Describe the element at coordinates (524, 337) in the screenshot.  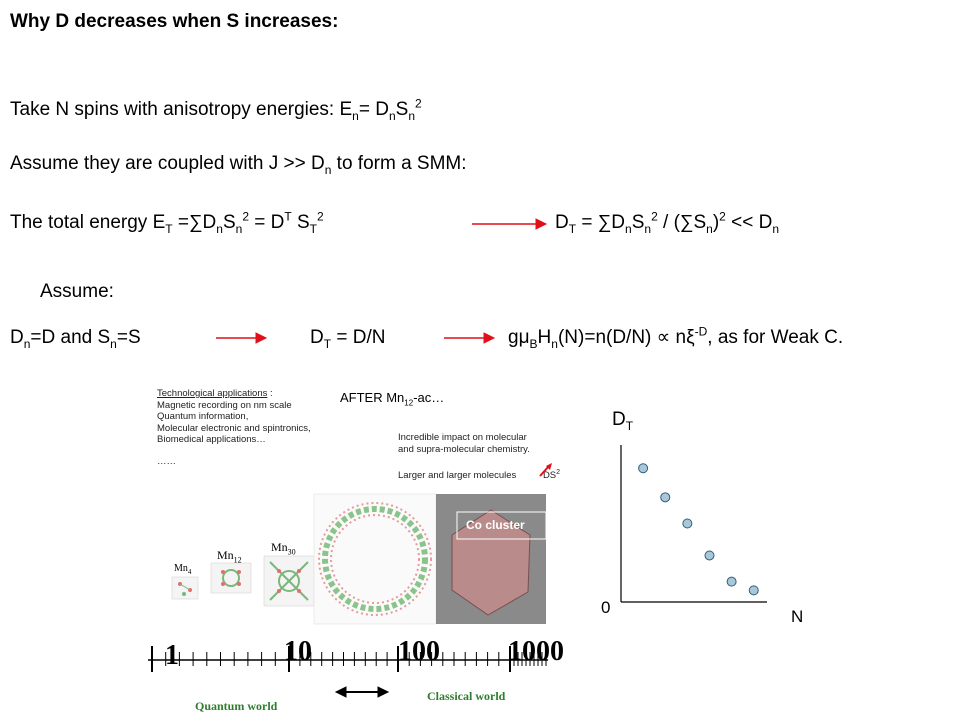
I see `l4-mu: μ` at that location.